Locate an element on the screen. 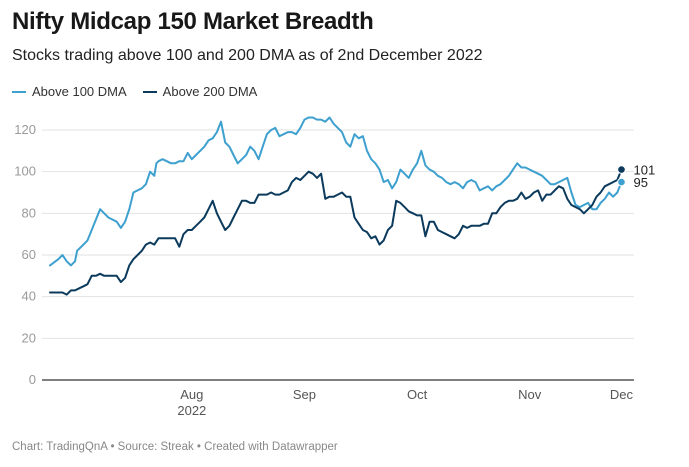  legend-item-above-100: Above 100 DMA is located at coordinates (69, 91).